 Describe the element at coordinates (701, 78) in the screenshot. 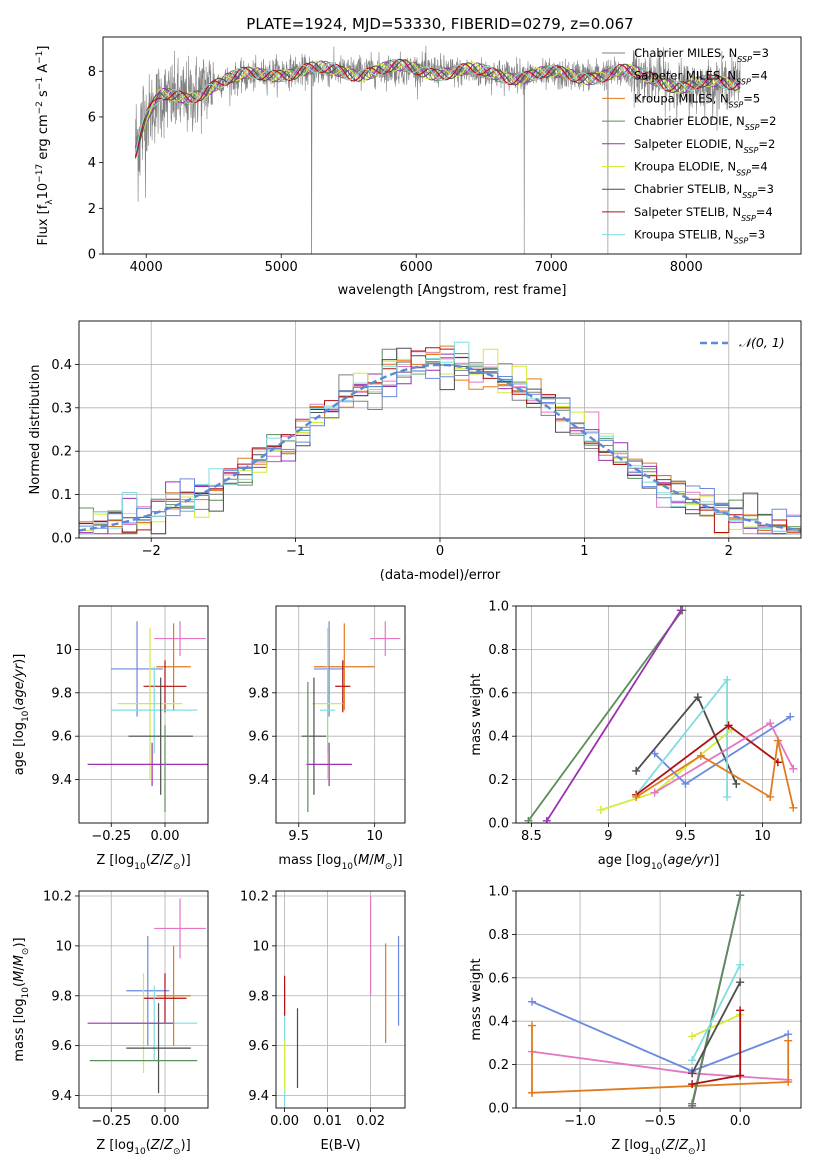

I see `legend-label: Salpeter MILES, NSSP=4` at that location.